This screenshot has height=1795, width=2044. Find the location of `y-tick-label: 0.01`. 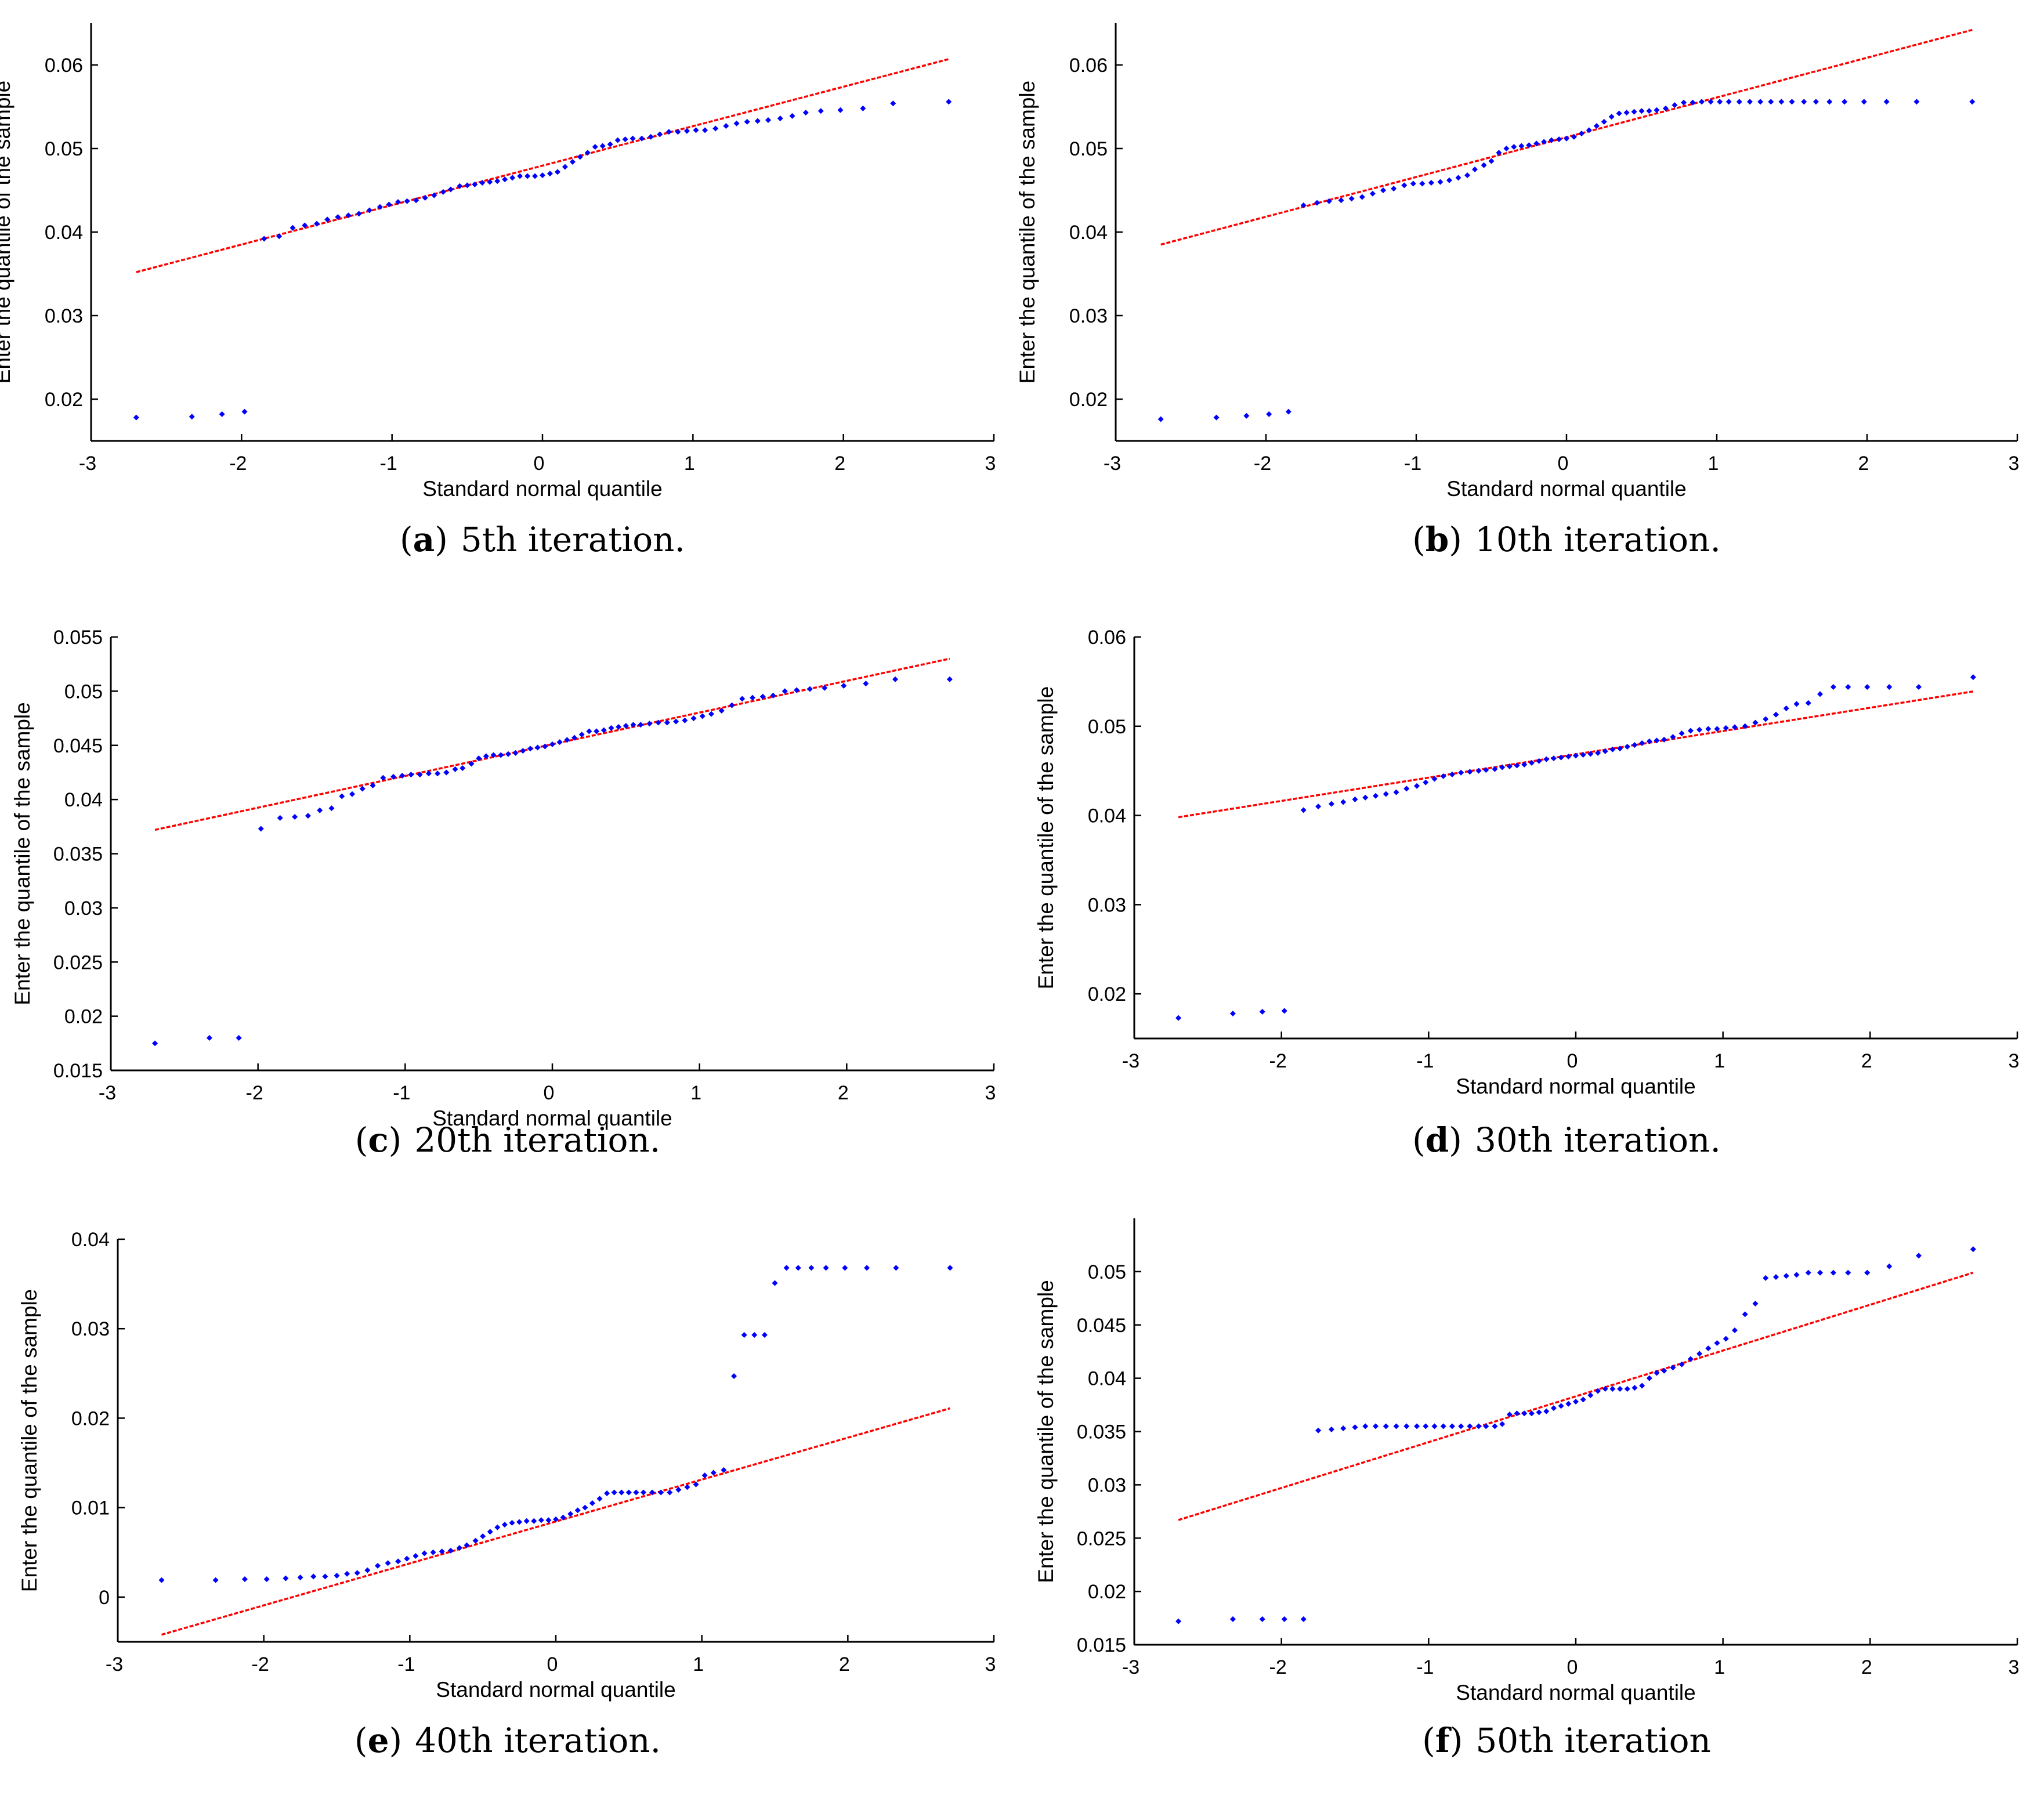

y-tick-label: 0.01 is located at coordinates (90, 1508).